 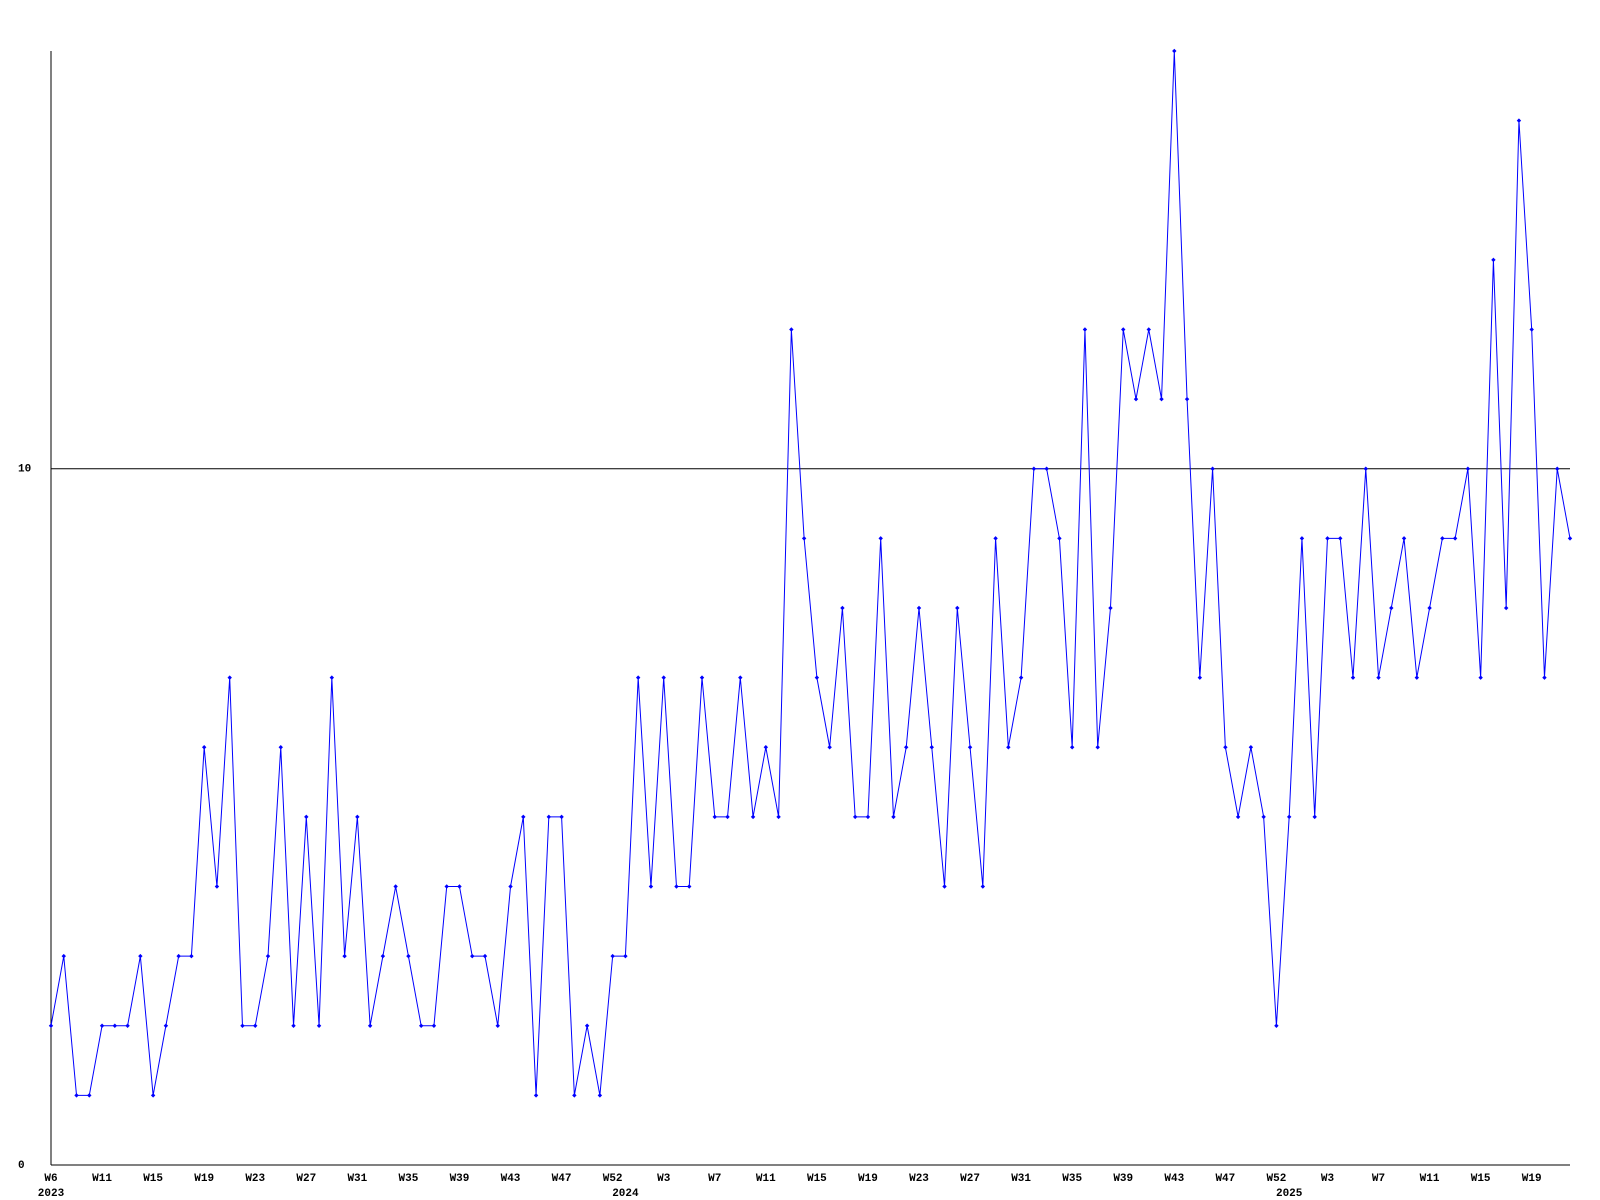 I want to click on x-tick-label: W3, so click(x=664, y=1179).